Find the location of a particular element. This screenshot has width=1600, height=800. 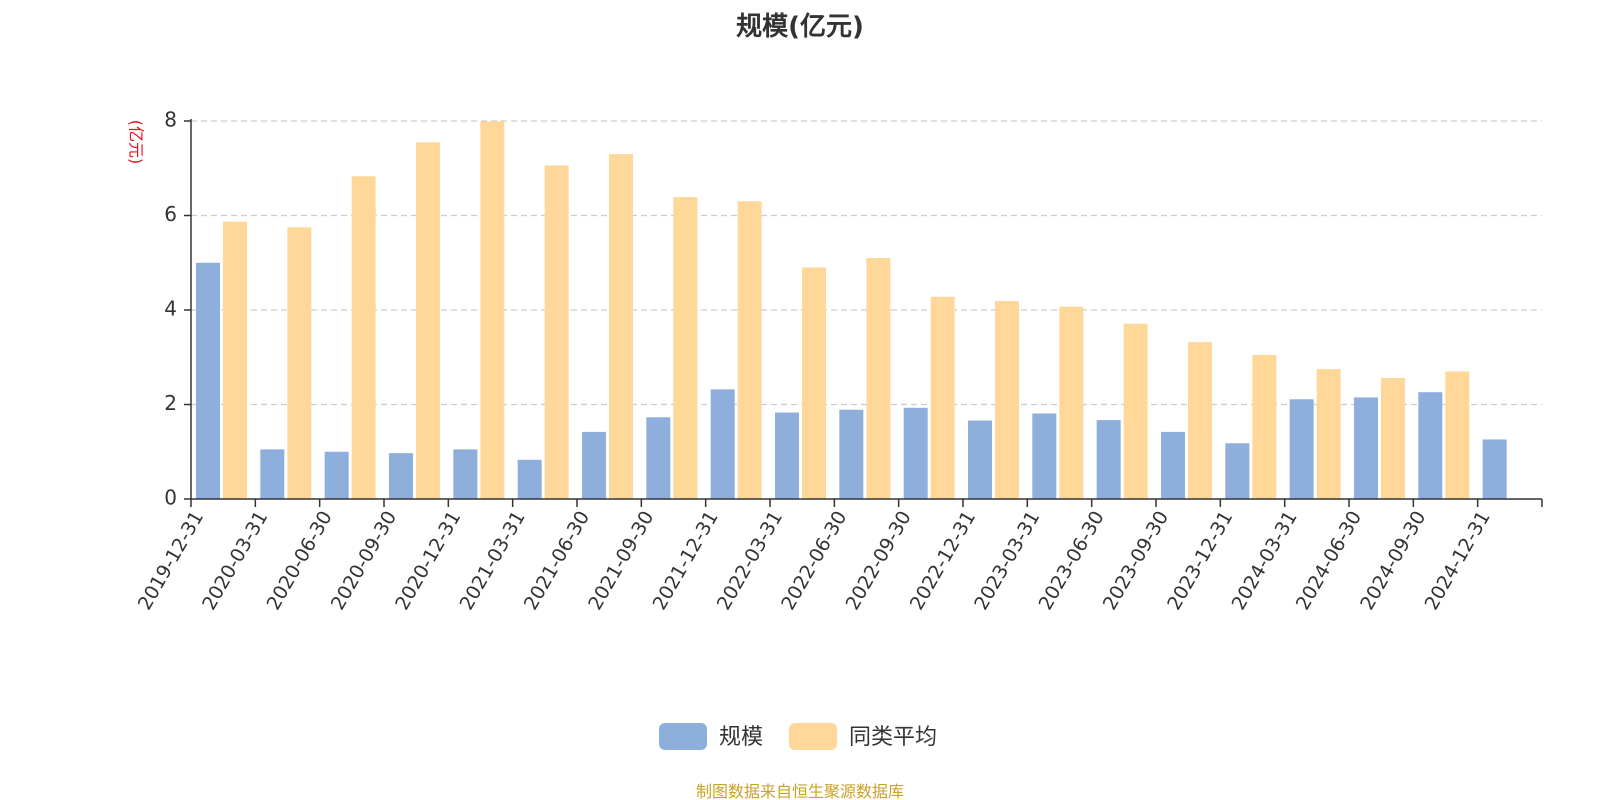

y-tick-label: 0 is located at coordinates (170, 498).